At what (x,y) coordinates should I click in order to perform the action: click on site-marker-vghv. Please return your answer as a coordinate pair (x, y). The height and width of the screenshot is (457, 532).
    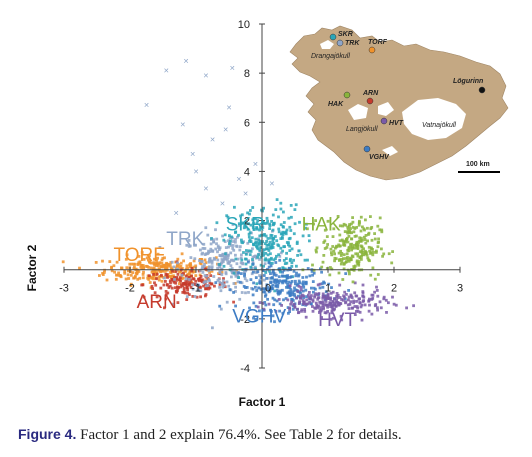
    Looking at the image, I should click on (367, 149).